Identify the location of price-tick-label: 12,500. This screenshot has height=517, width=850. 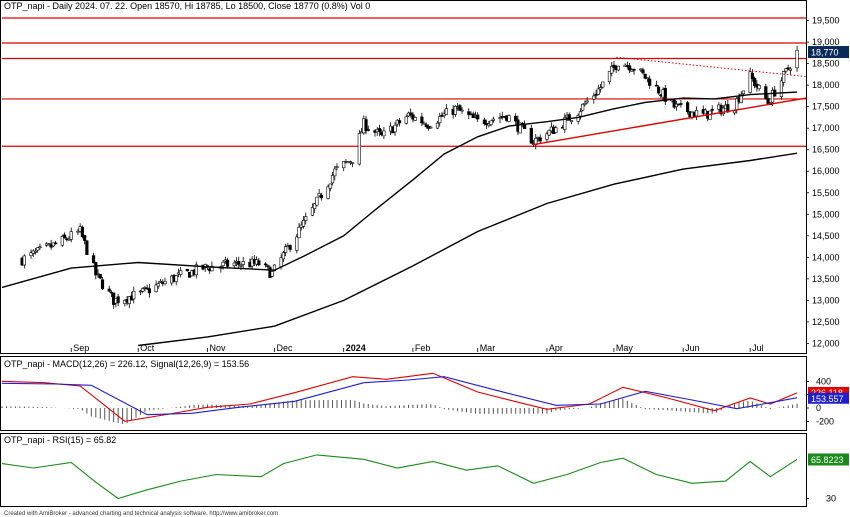
(826, 322).